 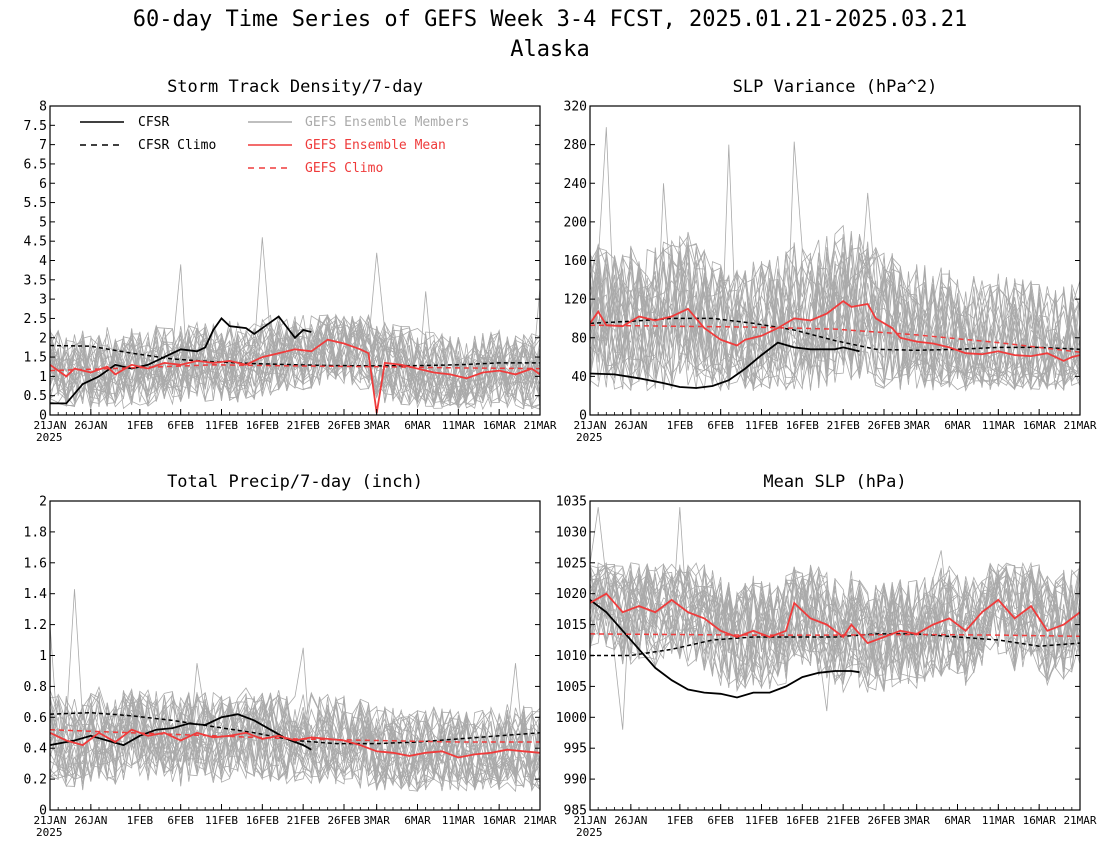 What do you see at coordinates (571, 687) in the screenshot?
I see `y-tick-label: 1005` at bounding box center [571, 687].